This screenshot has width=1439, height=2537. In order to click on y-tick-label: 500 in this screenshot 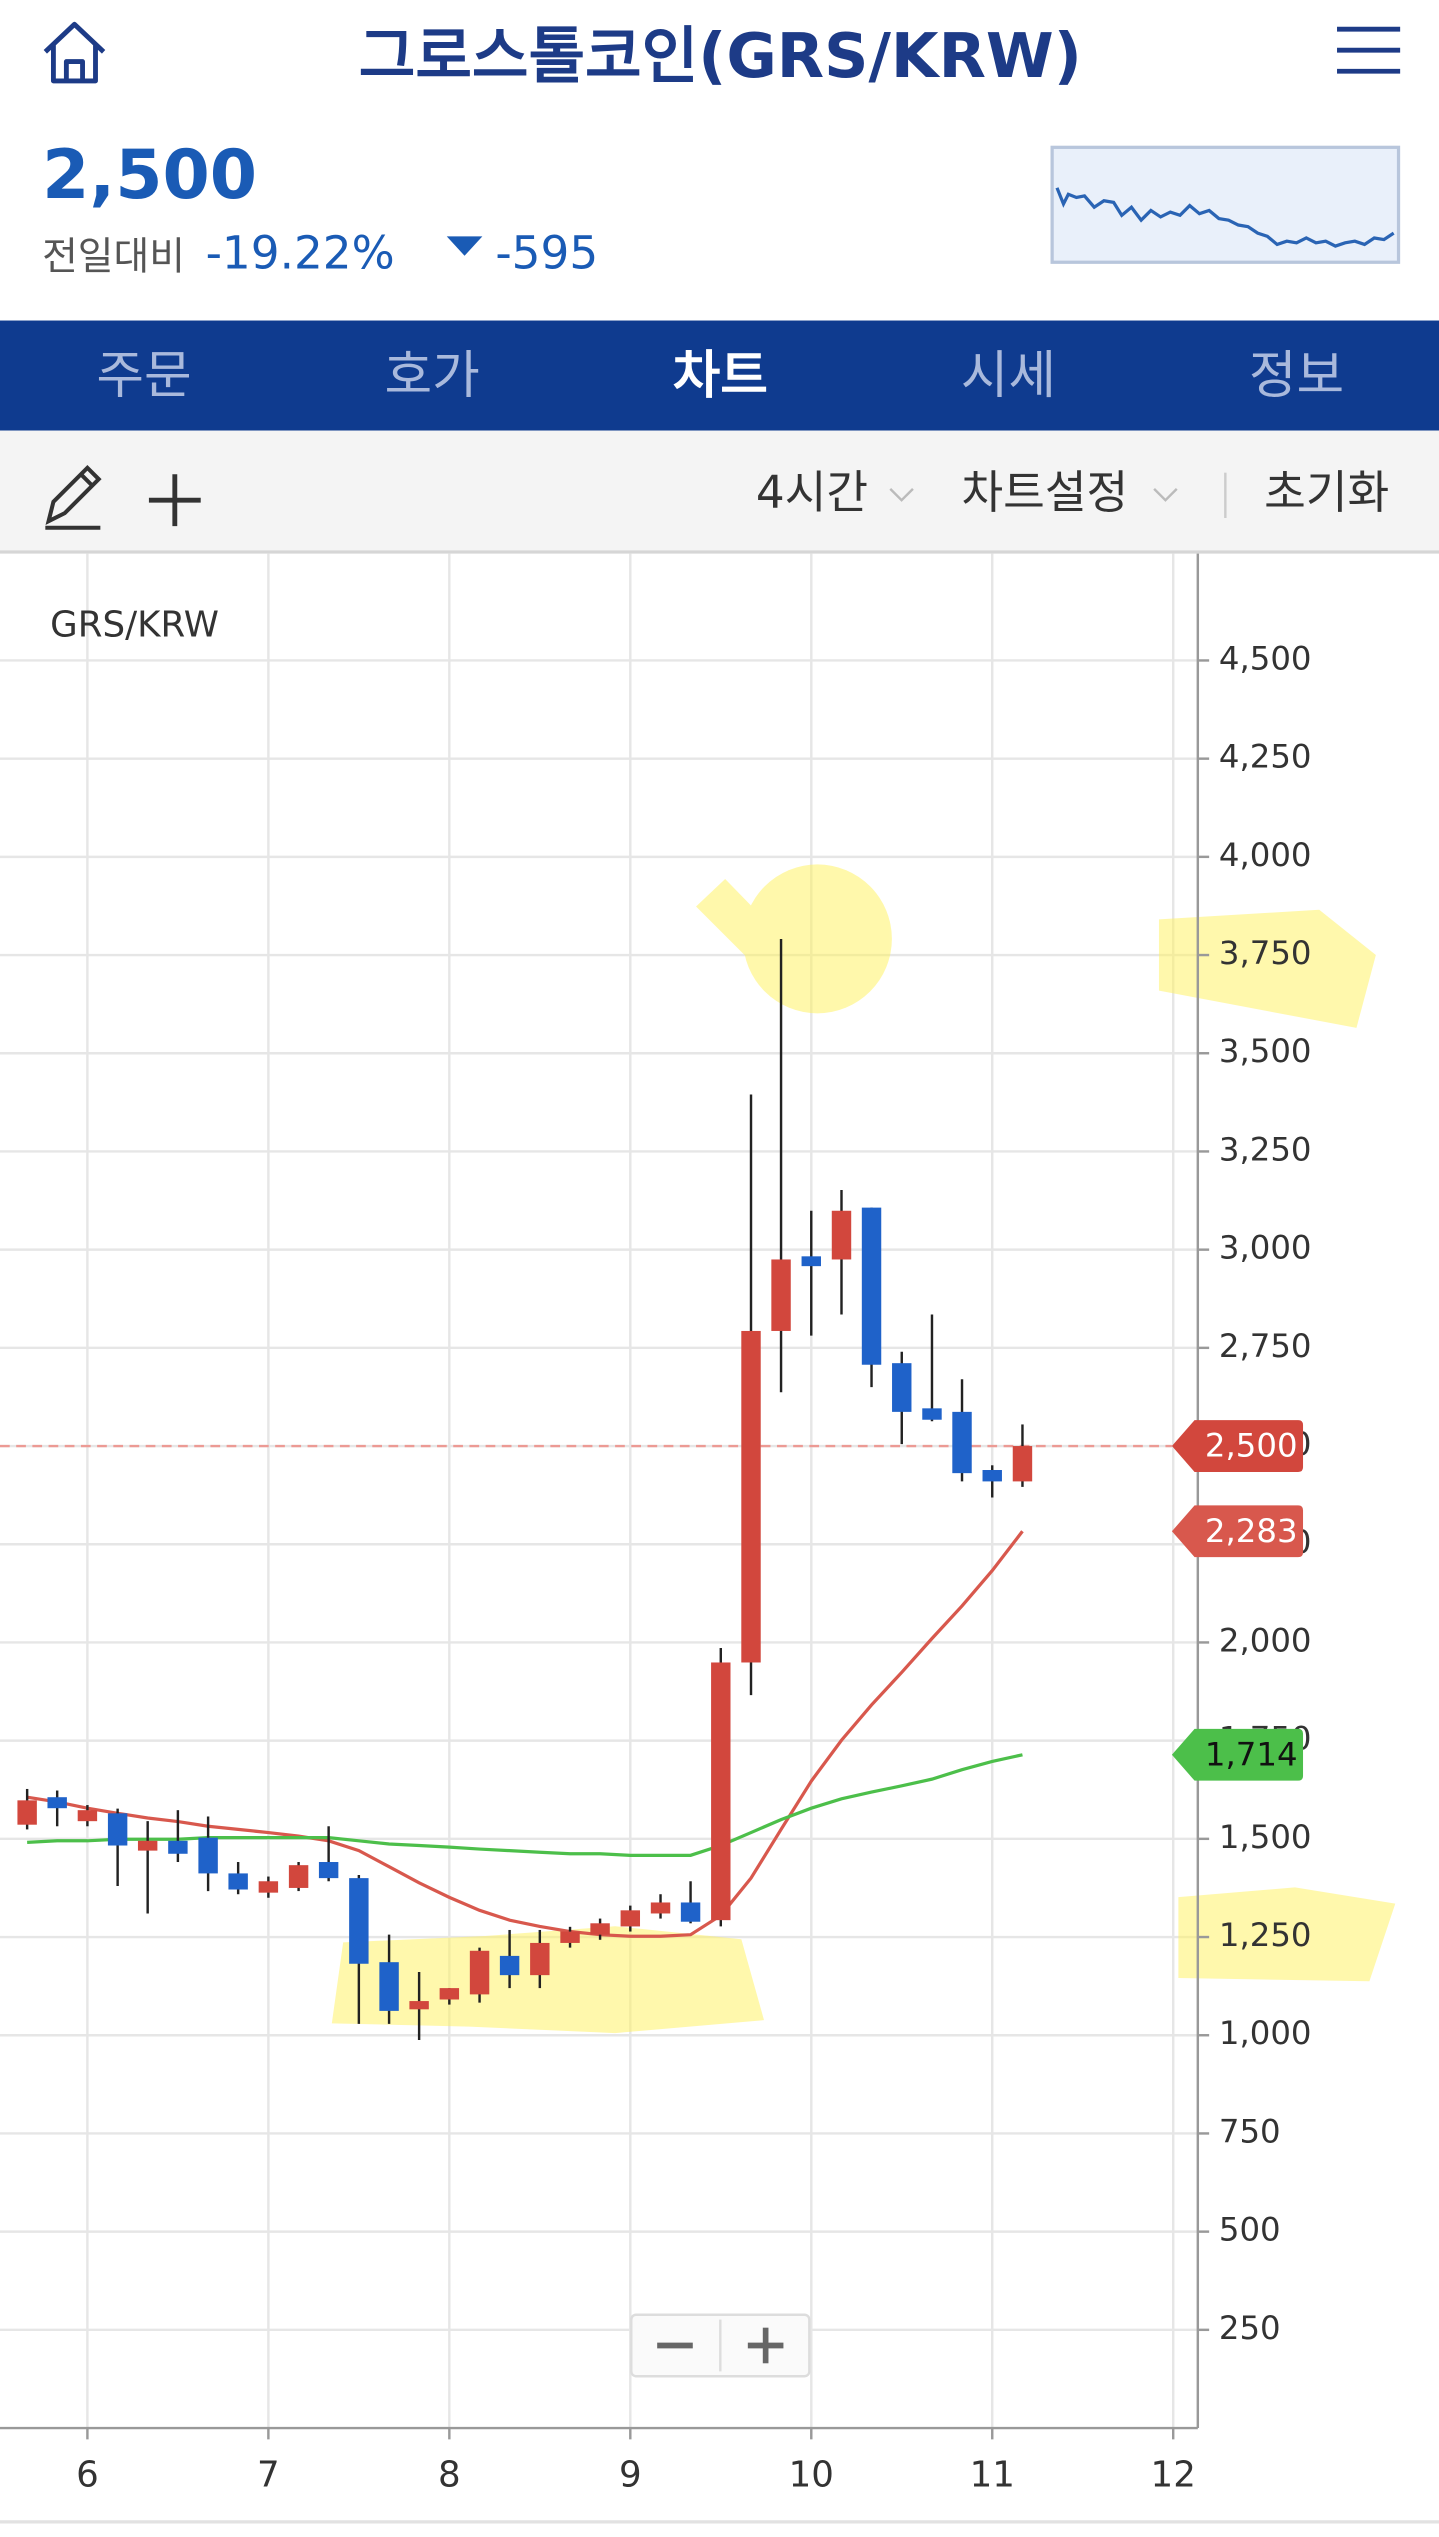, I will do `click(1250, 2230)`.